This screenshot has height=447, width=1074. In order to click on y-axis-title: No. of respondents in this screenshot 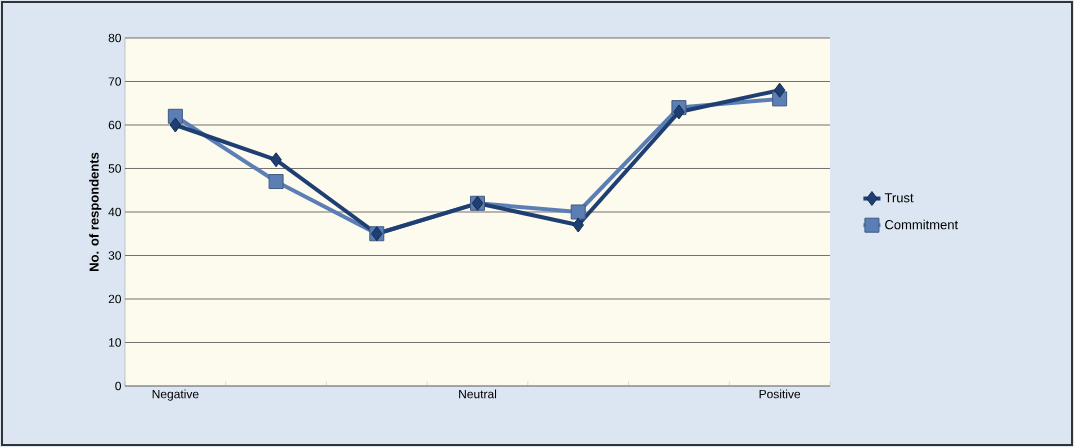, I will do `click(95, 211)`.